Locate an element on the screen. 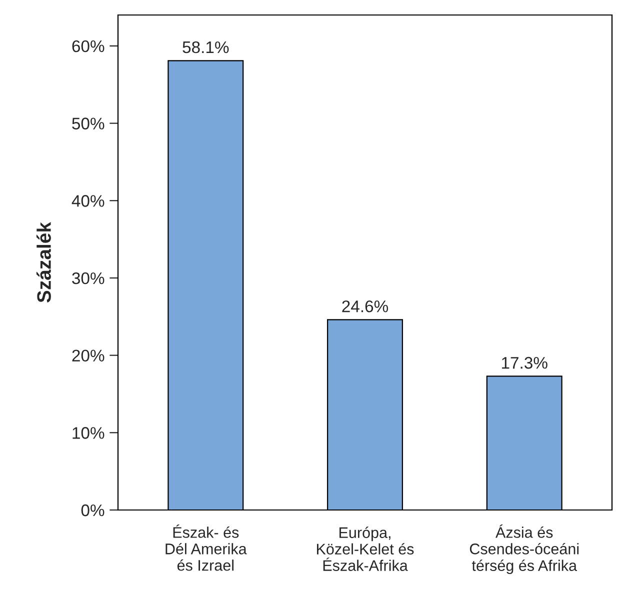 The height and width of the screenshot is (610, 640). y-tick-label: 10% is located at coordinates (88, 433).